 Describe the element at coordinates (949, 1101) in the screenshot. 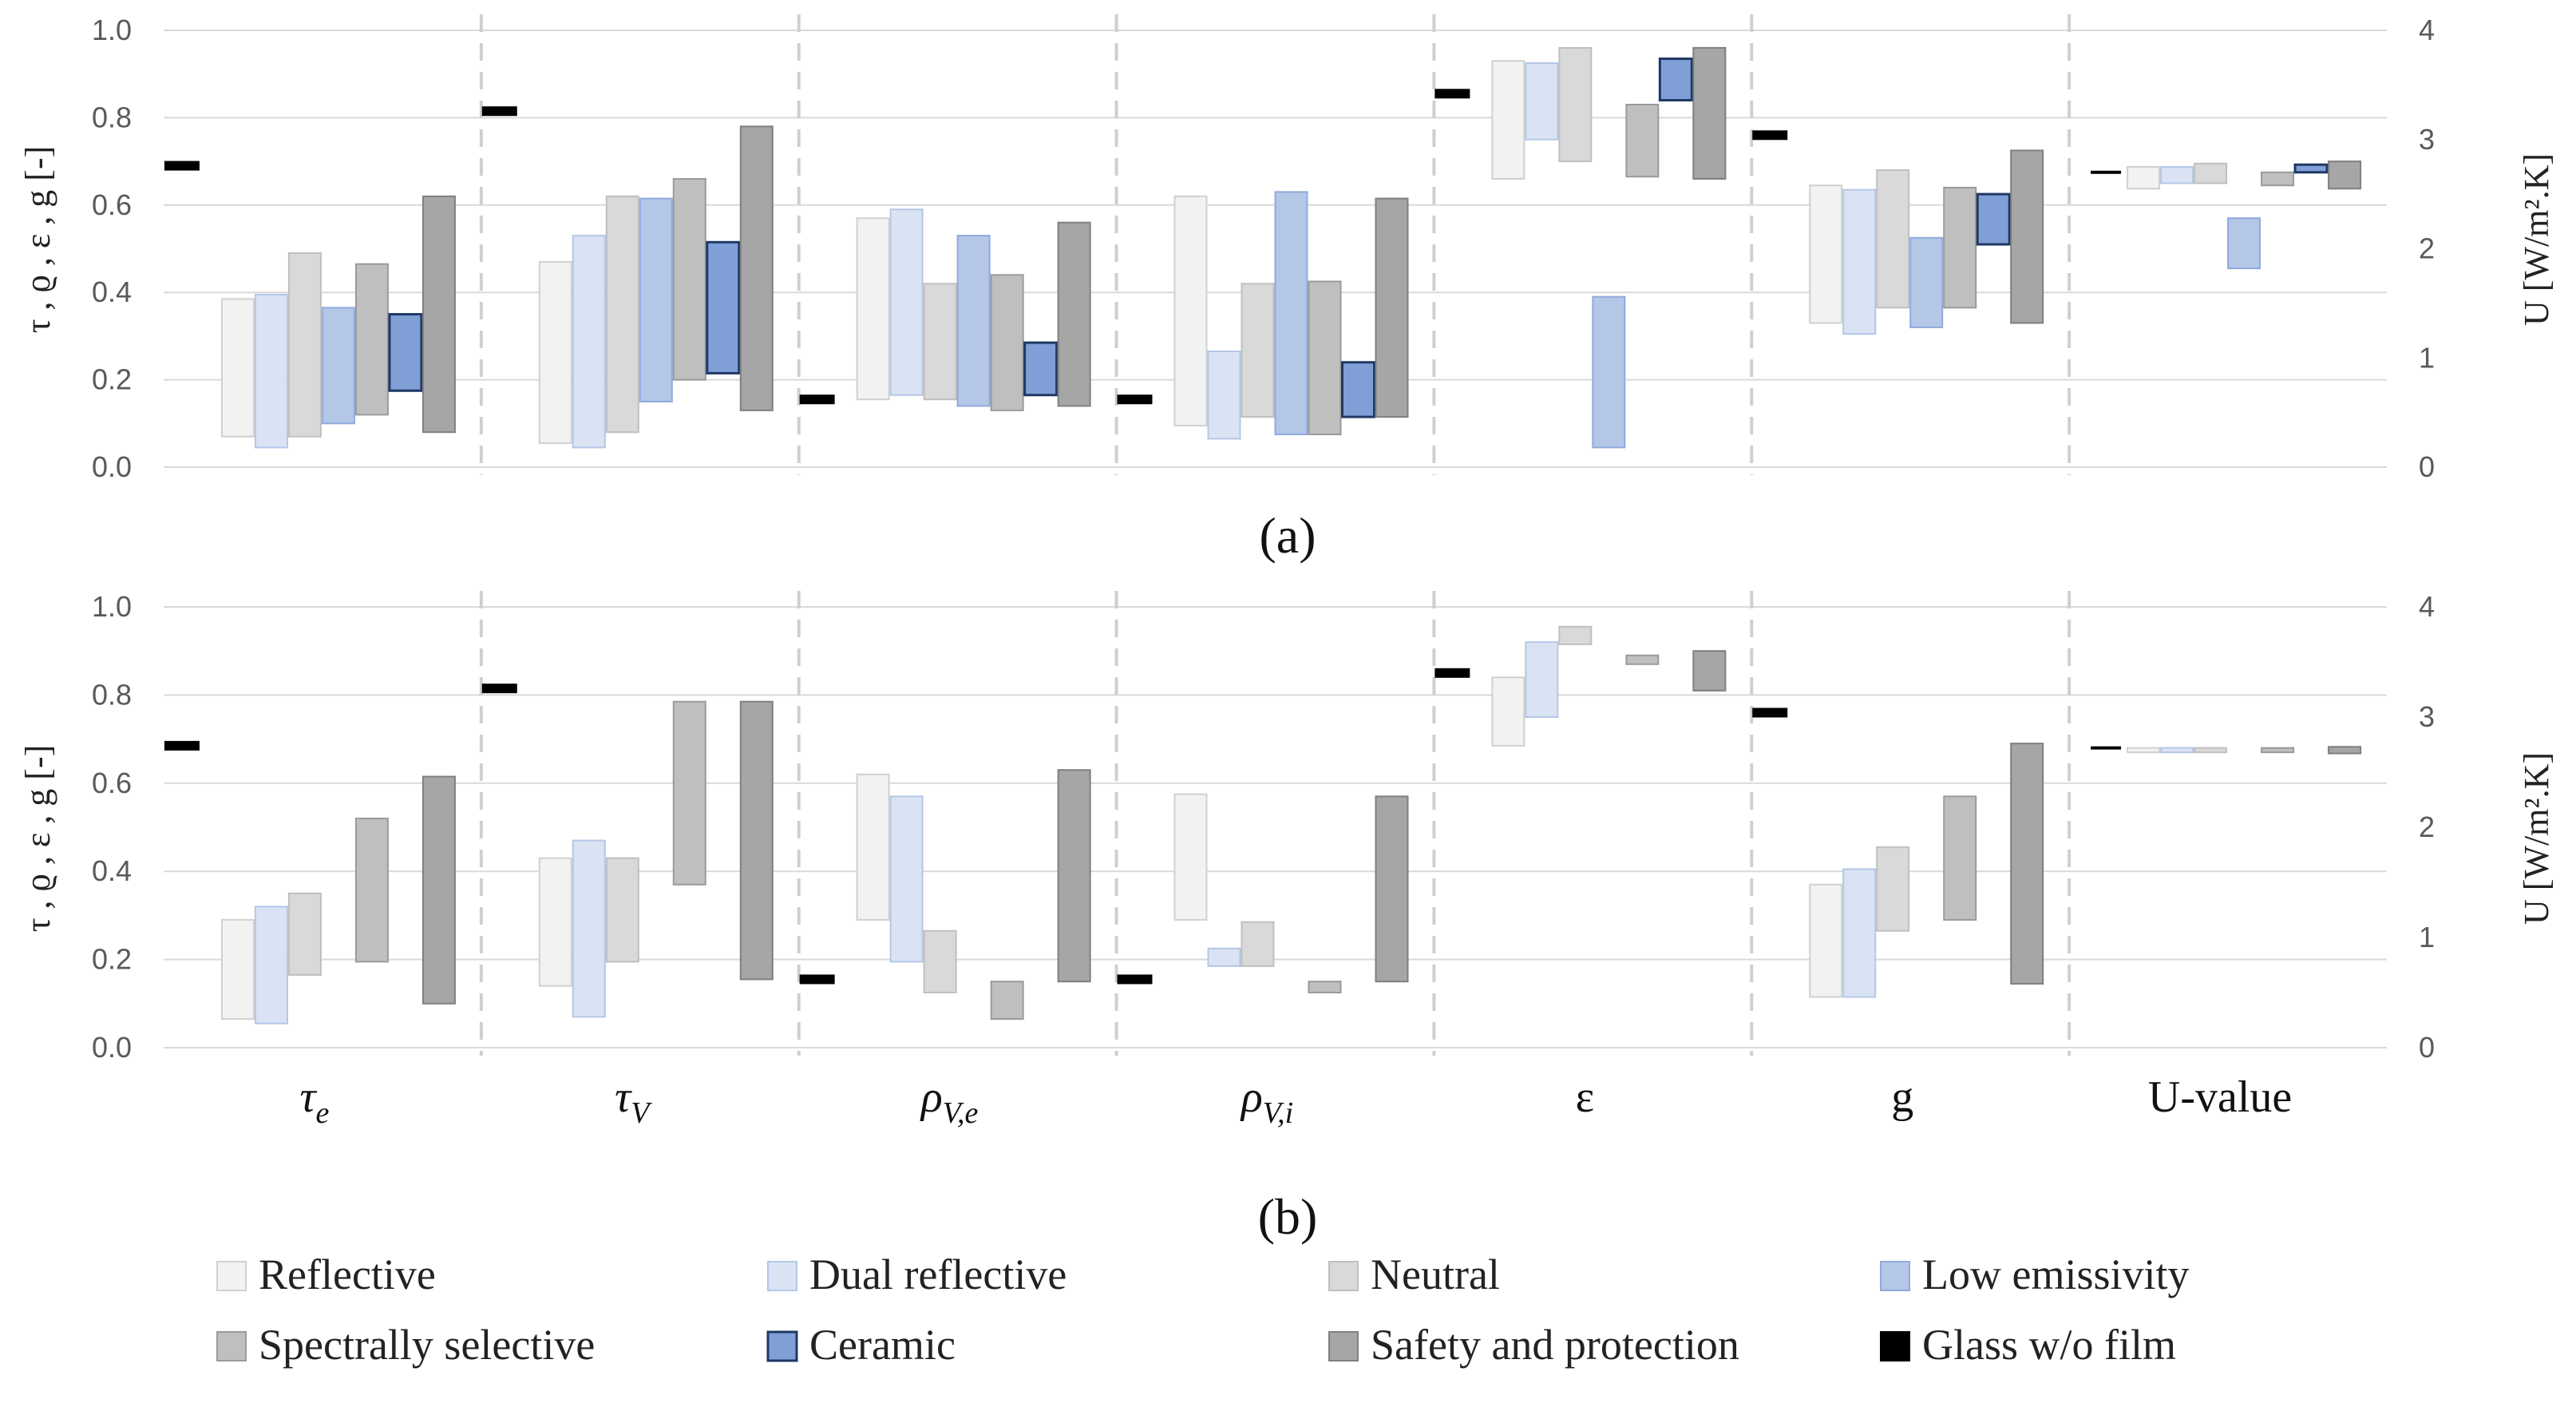

I see `category-label: ρV,e` at that location.